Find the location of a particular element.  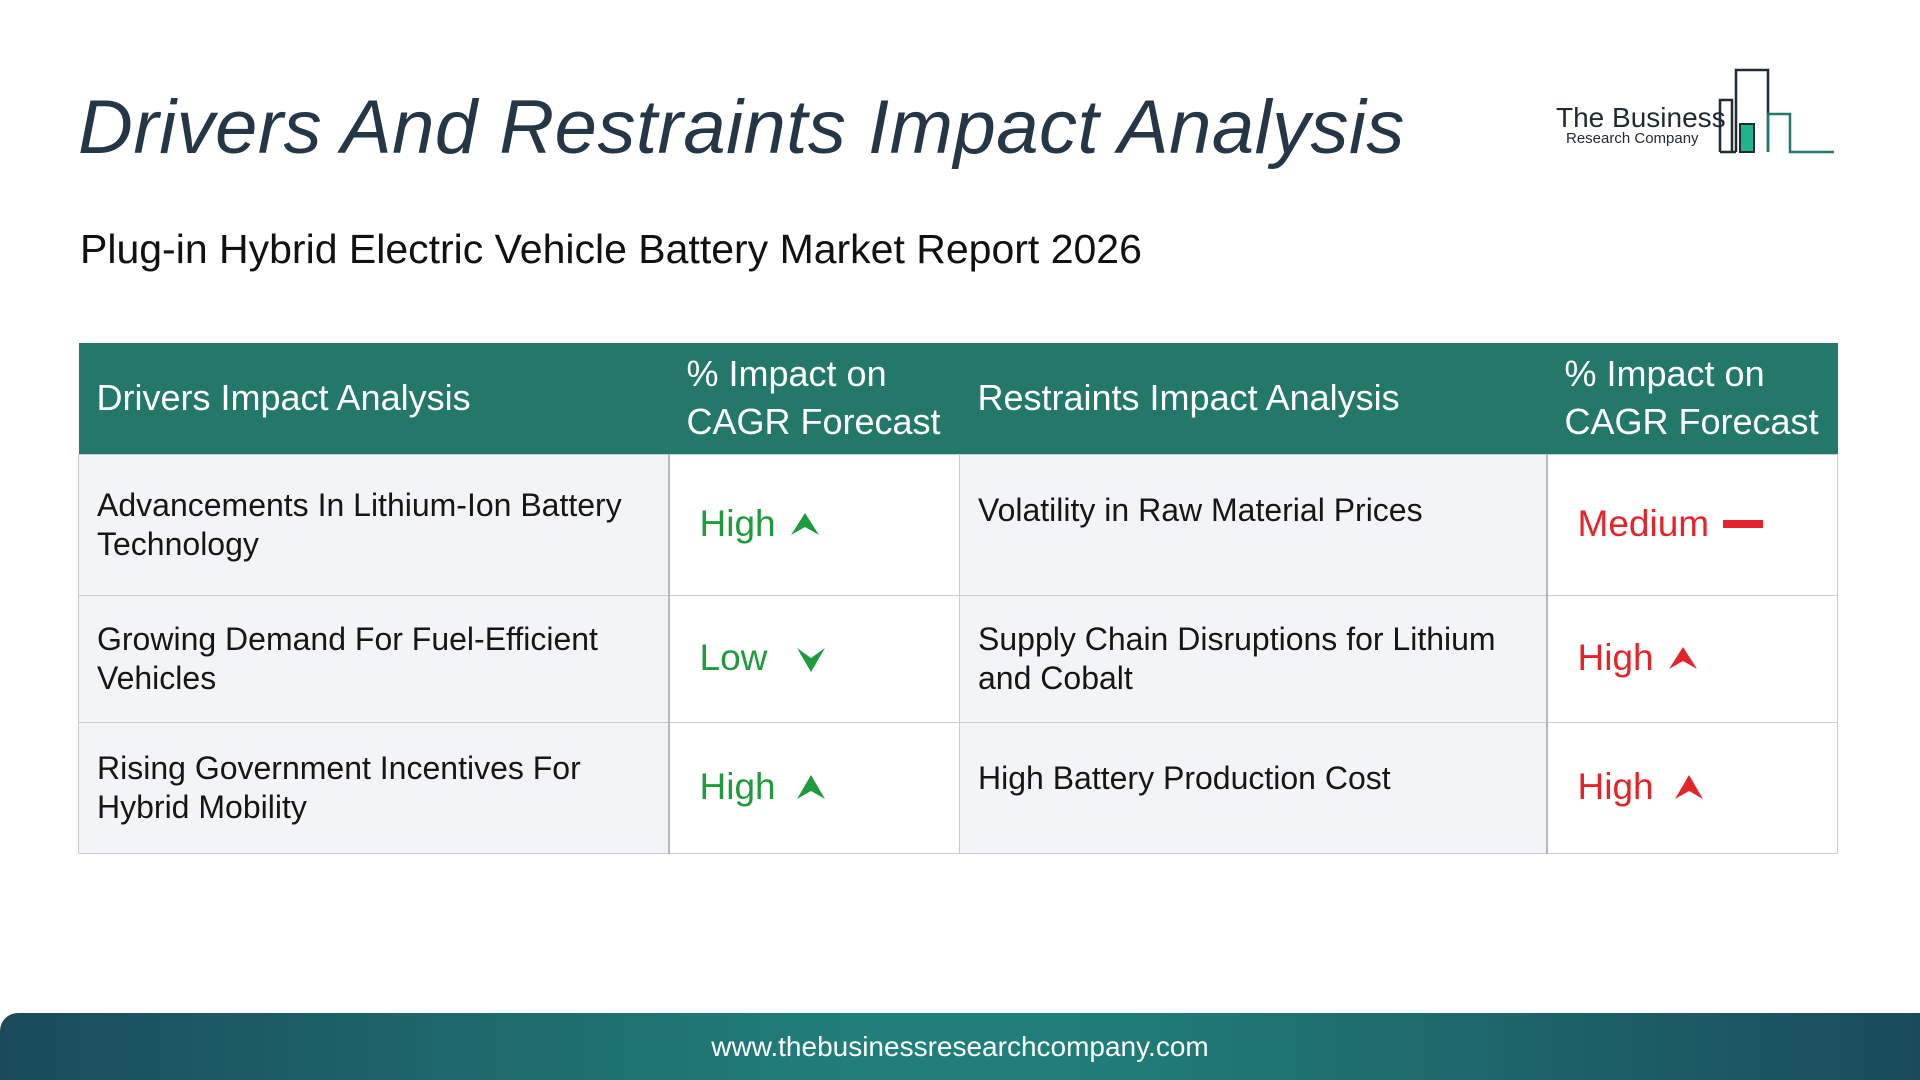

page-title: Drivers And Restraints Impact Analysis is located at coordinates (741, 127).